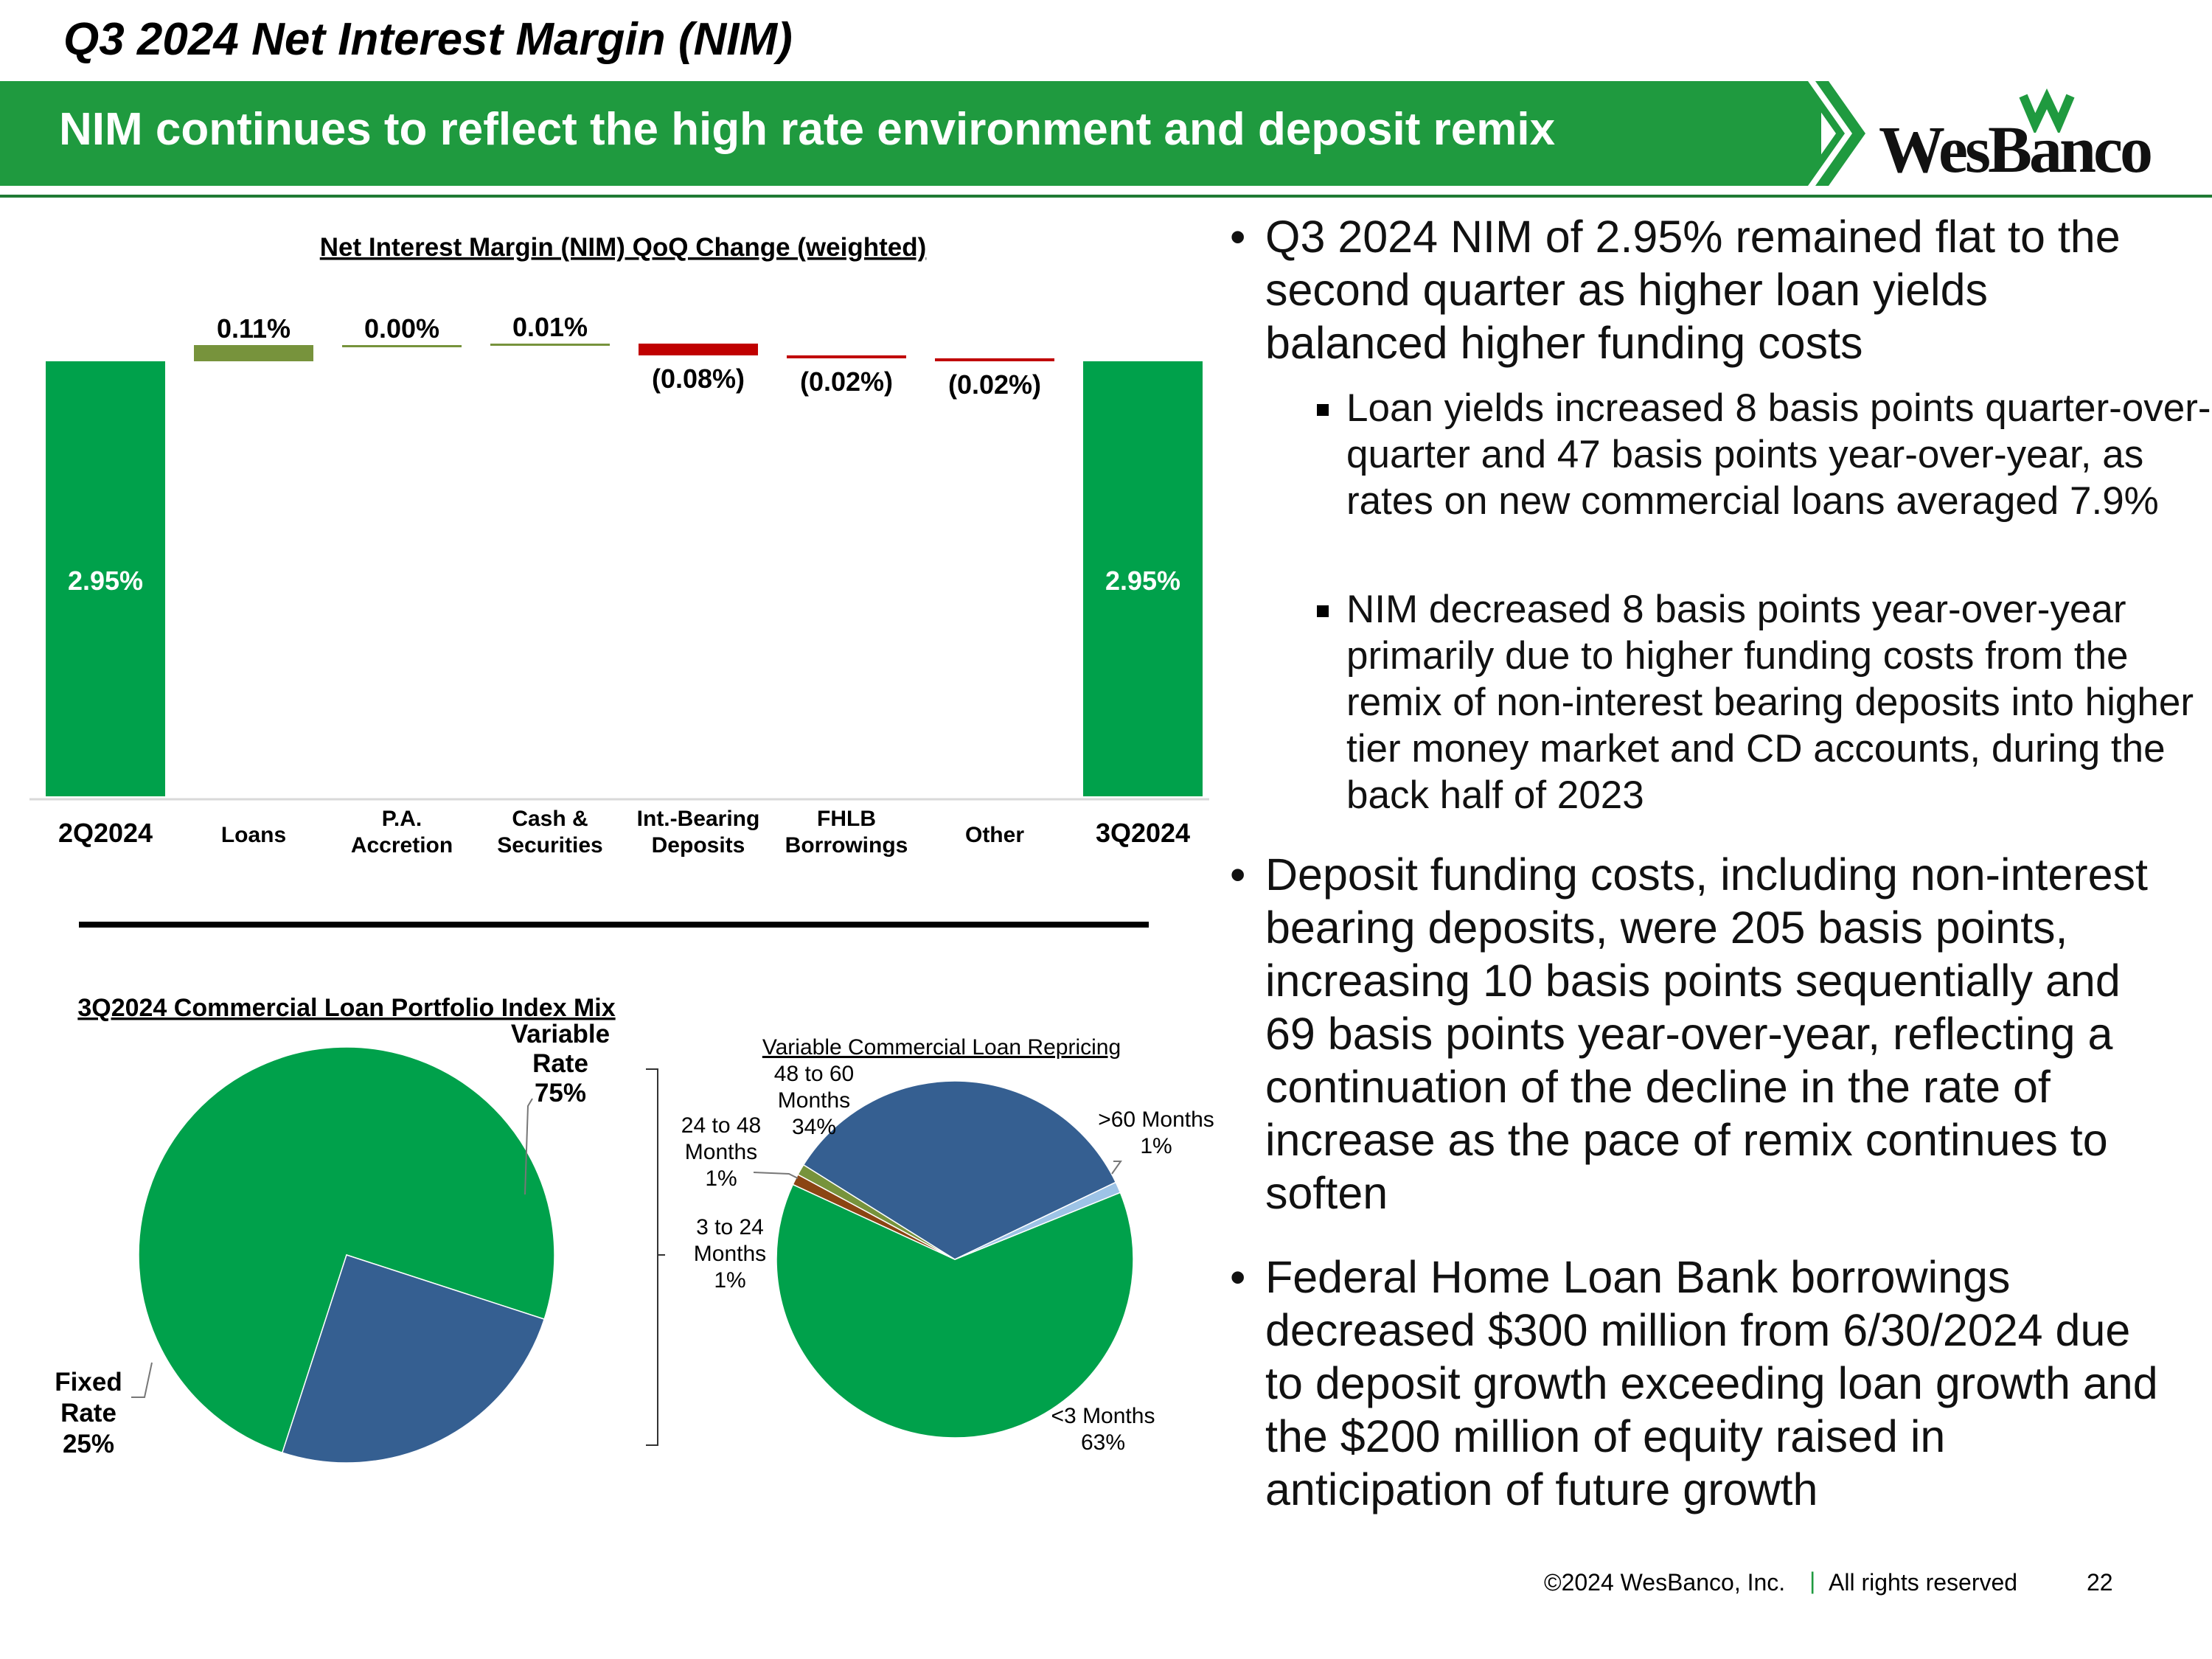 Image resolution: width=2212 pixels, height=1659 pixels. What do you see at coordinates (994, 835) in the screenshot?
I see `waterfall-category-label: Other` at bounding box center [994, 835].